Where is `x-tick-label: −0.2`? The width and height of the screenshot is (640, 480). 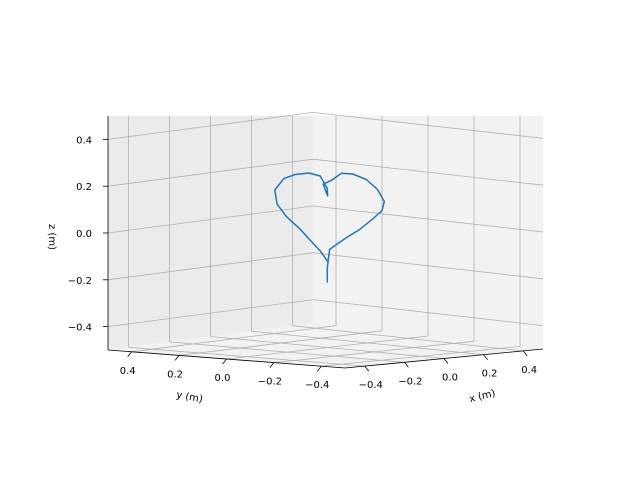
x-tick-label: −0.2 is located at coordinates (410, 381).